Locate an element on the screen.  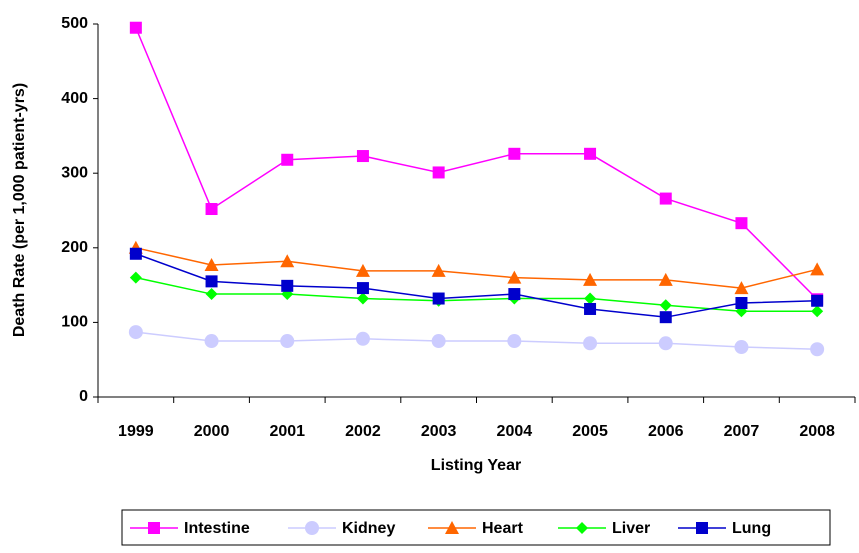
legend-label: Intestine is located at coordinates (217, 528).